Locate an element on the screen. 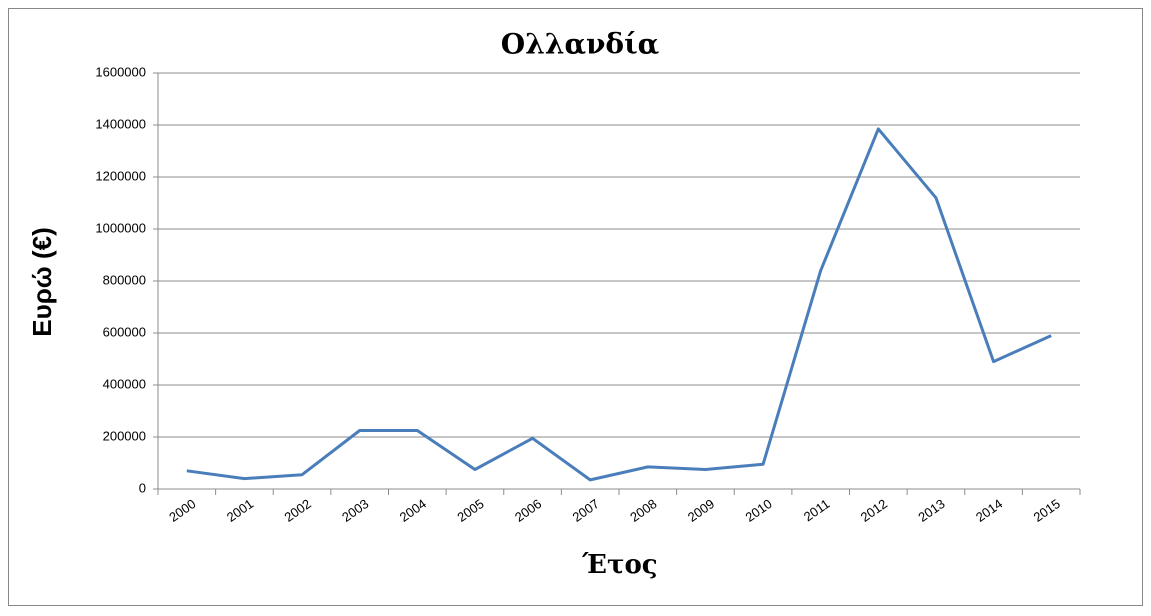  y-tick-label: 400000 is located at coordinates (124, 383).